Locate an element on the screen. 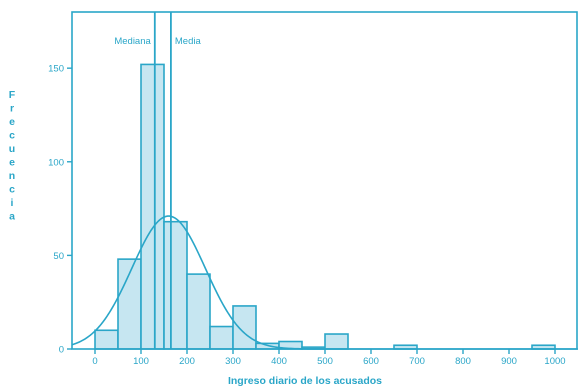 The height and width of the screenshot is (387, 578). x-tick-label: 400 is located at coordinates (279, 361).